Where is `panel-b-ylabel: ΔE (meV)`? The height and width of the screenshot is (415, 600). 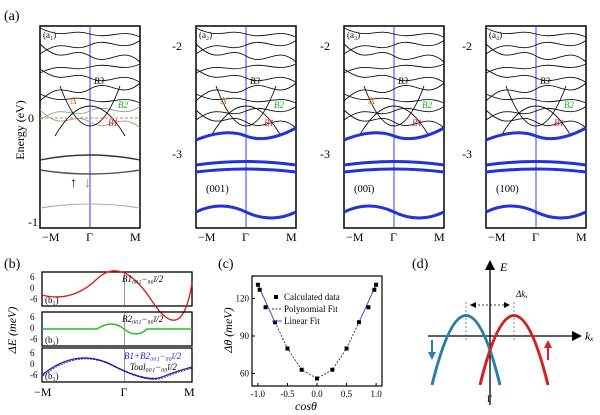
panel-b-ylabel: ΔE (meV) is located at coordinates (12, 331).